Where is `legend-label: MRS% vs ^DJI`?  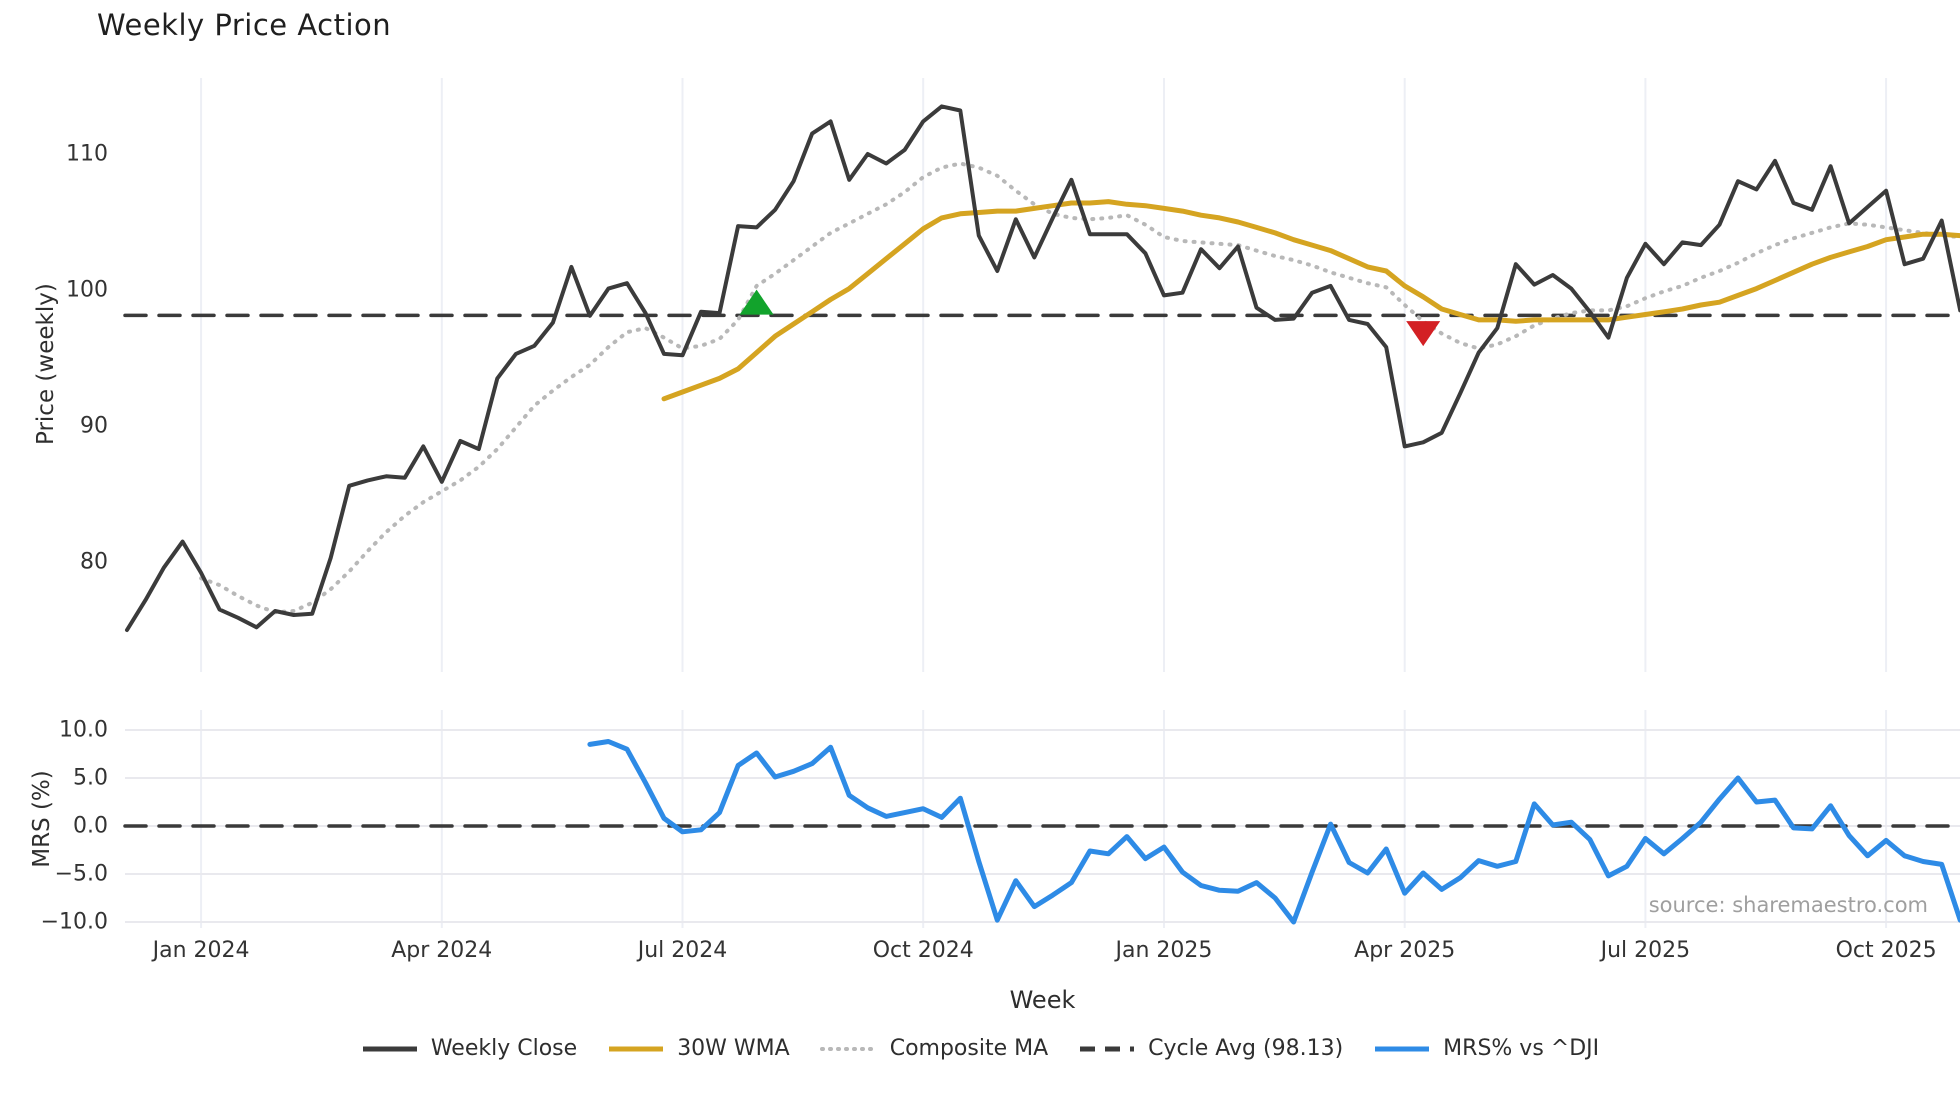
legend-label: MRS% vs ^DJI is located at coordinates (1521, 1048).